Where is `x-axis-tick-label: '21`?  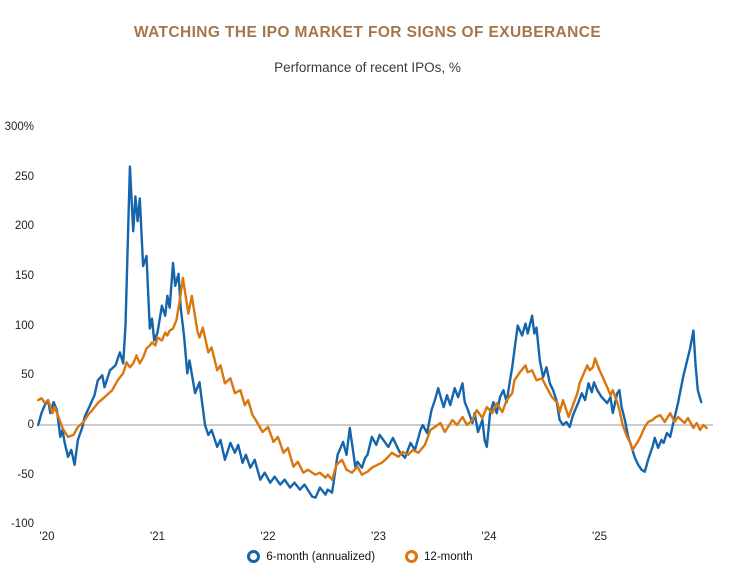
x-axis-tick-label: '21 is located at coordinates (157, 537).